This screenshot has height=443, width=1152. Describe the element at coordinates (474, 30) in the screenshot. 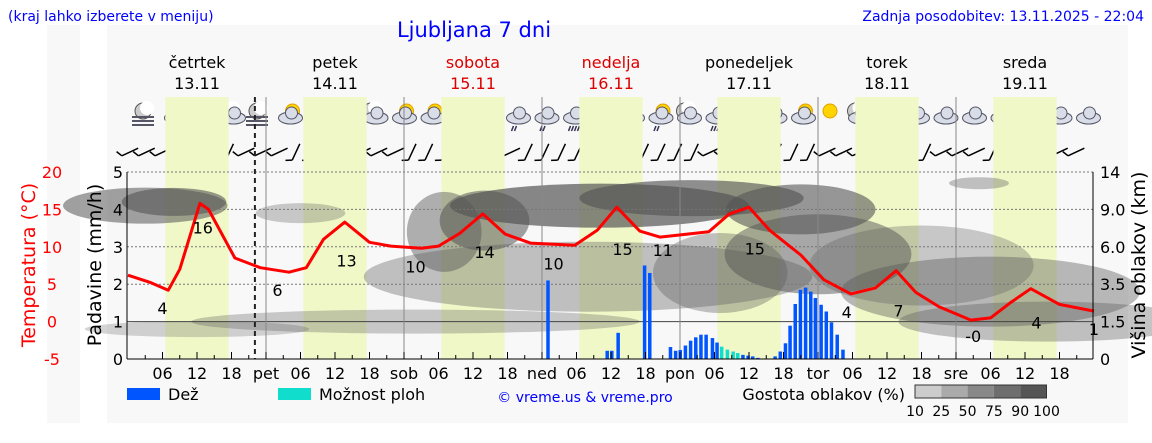

I see `page-title: Ljubljana 7 dni` at that location.